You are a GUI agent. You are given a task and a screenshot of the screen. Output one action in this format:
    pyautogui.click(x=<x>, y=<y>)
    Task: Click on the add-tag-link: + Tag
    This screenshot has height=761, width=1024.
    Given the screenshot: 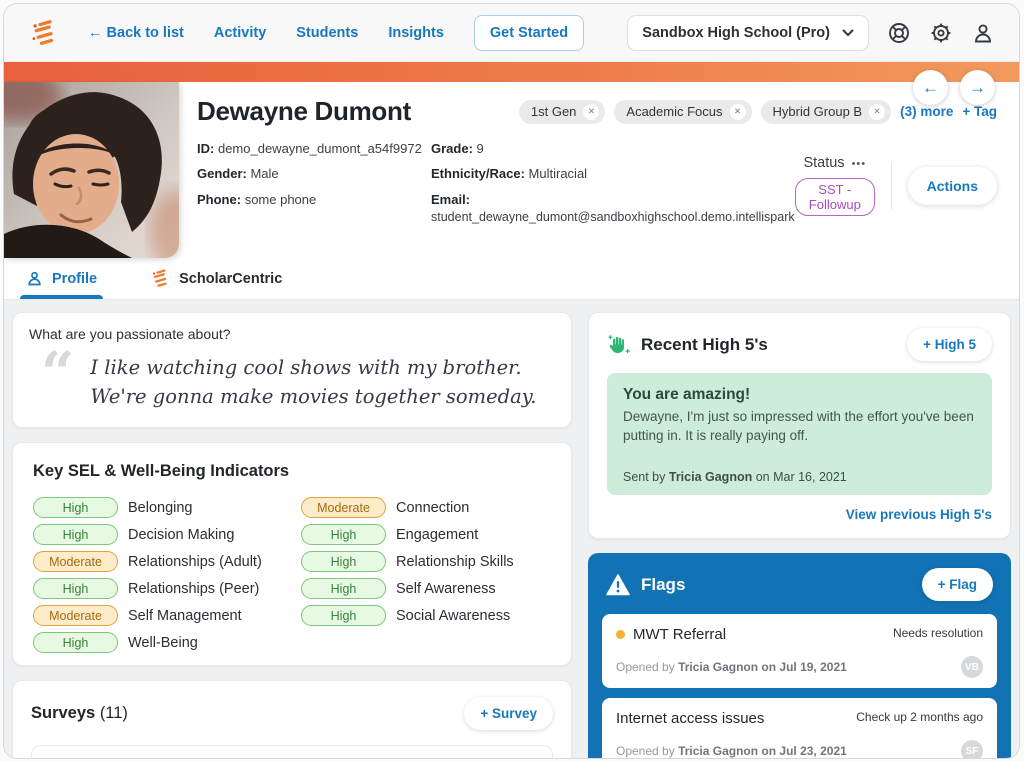 What is the action you would take?
    pyautogui.click(x=979, y=111)
    